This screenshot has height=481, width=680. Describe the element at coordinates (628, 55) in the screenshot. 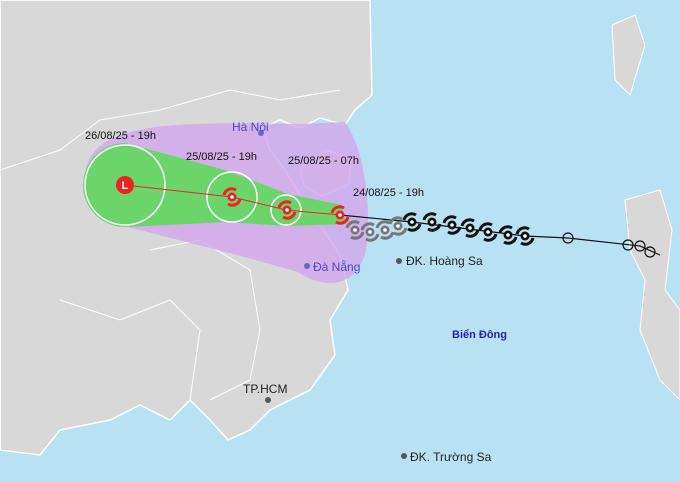

I see `taiwan` at that location.